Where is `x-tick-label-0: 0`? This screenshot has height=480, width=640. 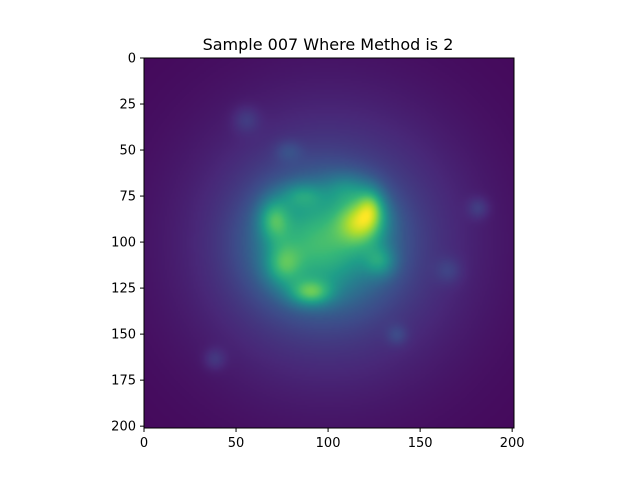 x-tick-label-0: 0 is located at coordinates (144, 443).